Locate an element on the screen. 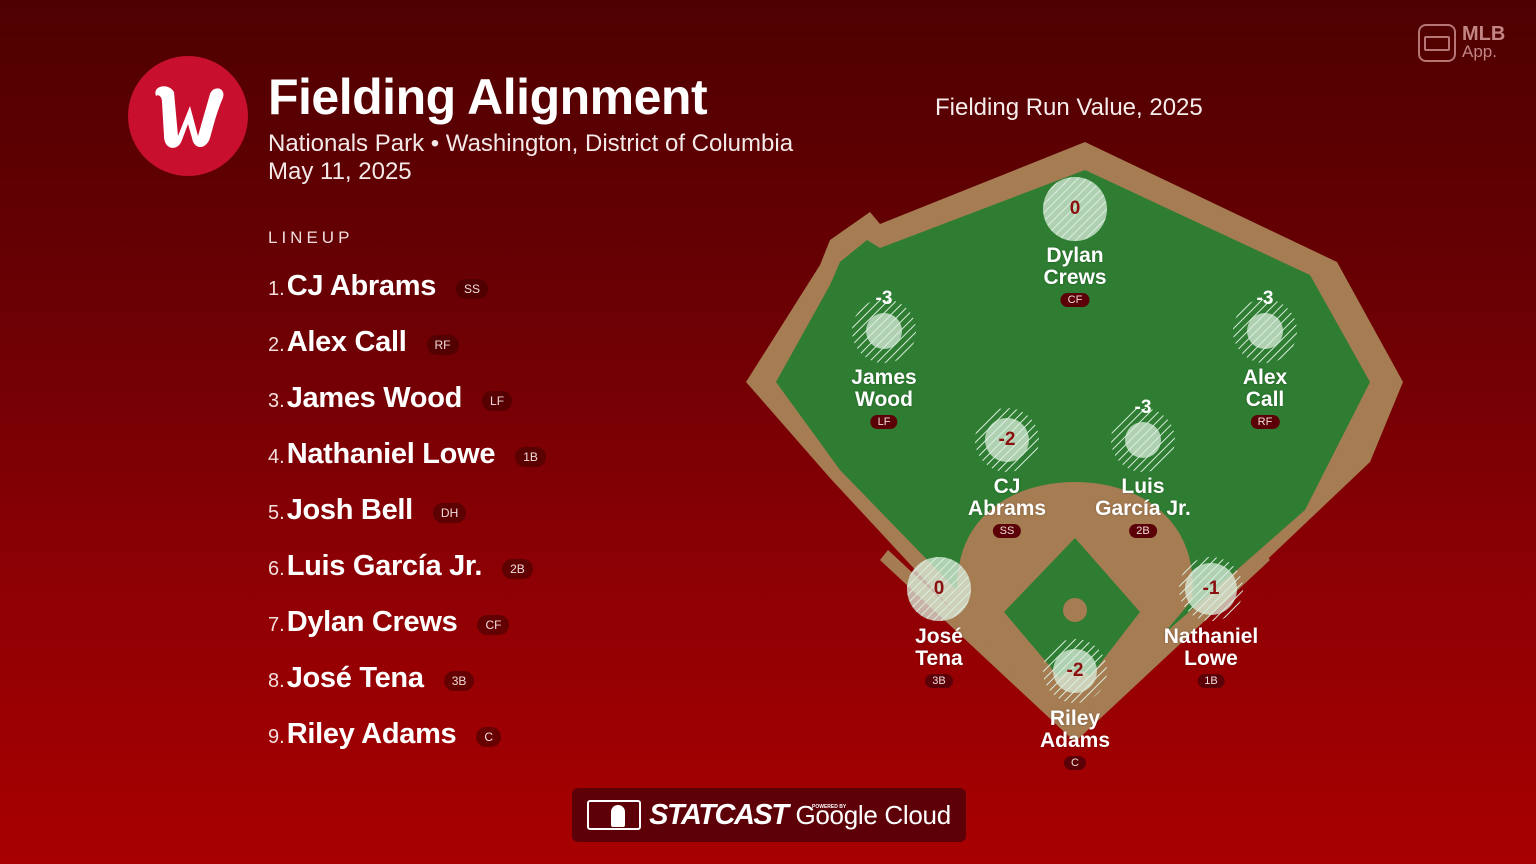 The width and height of the screenshot is (1536, 864). fielder-position-tag: CF is located at coordinates (1075, 300).